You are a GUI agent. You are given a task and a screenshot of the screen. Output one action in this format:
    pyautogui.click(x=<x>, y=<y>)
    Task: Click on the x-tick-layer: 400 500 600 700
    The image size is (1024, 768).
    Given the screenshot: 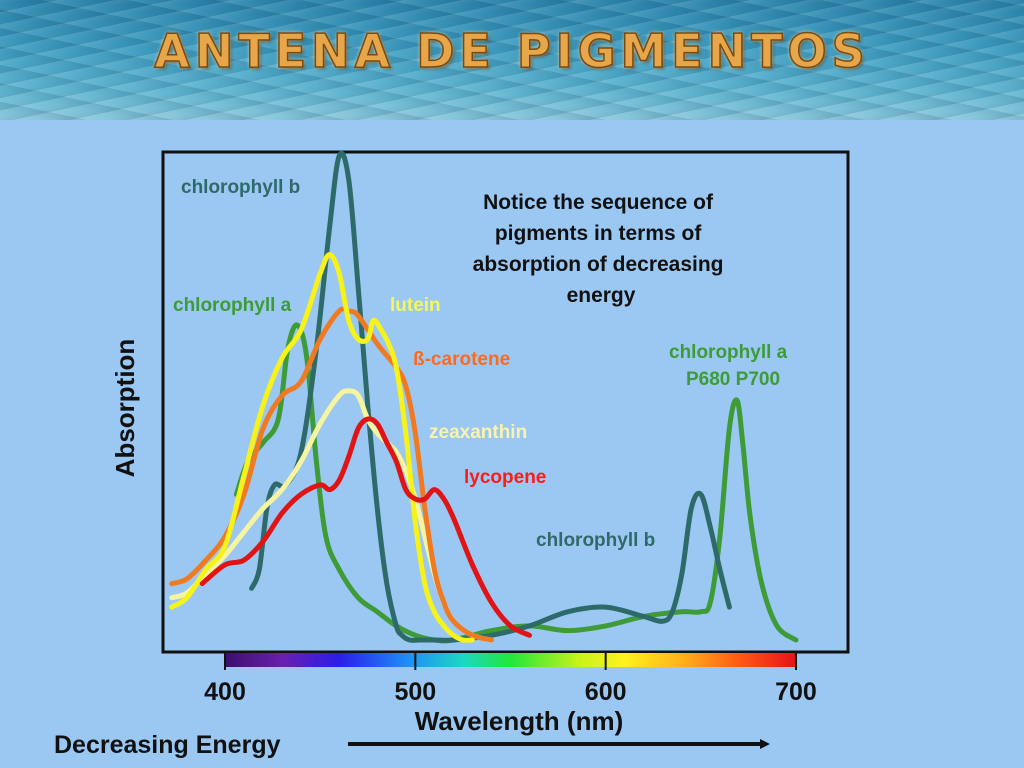 What is the action you would take?
    pyautogui.click(x=510, y=679)
    